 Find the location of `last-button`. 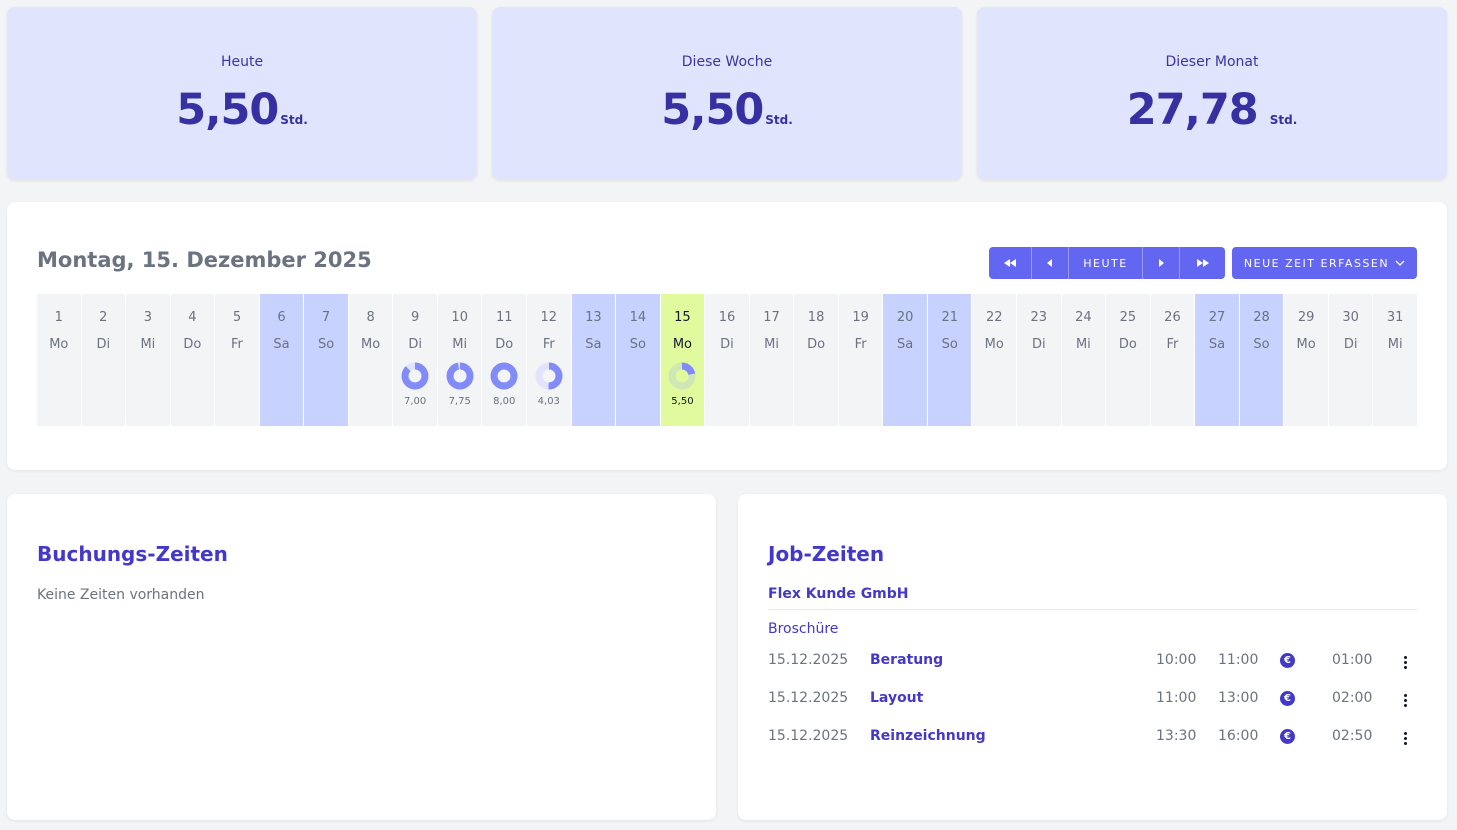

last-button is located at coordinates (1202, 263).